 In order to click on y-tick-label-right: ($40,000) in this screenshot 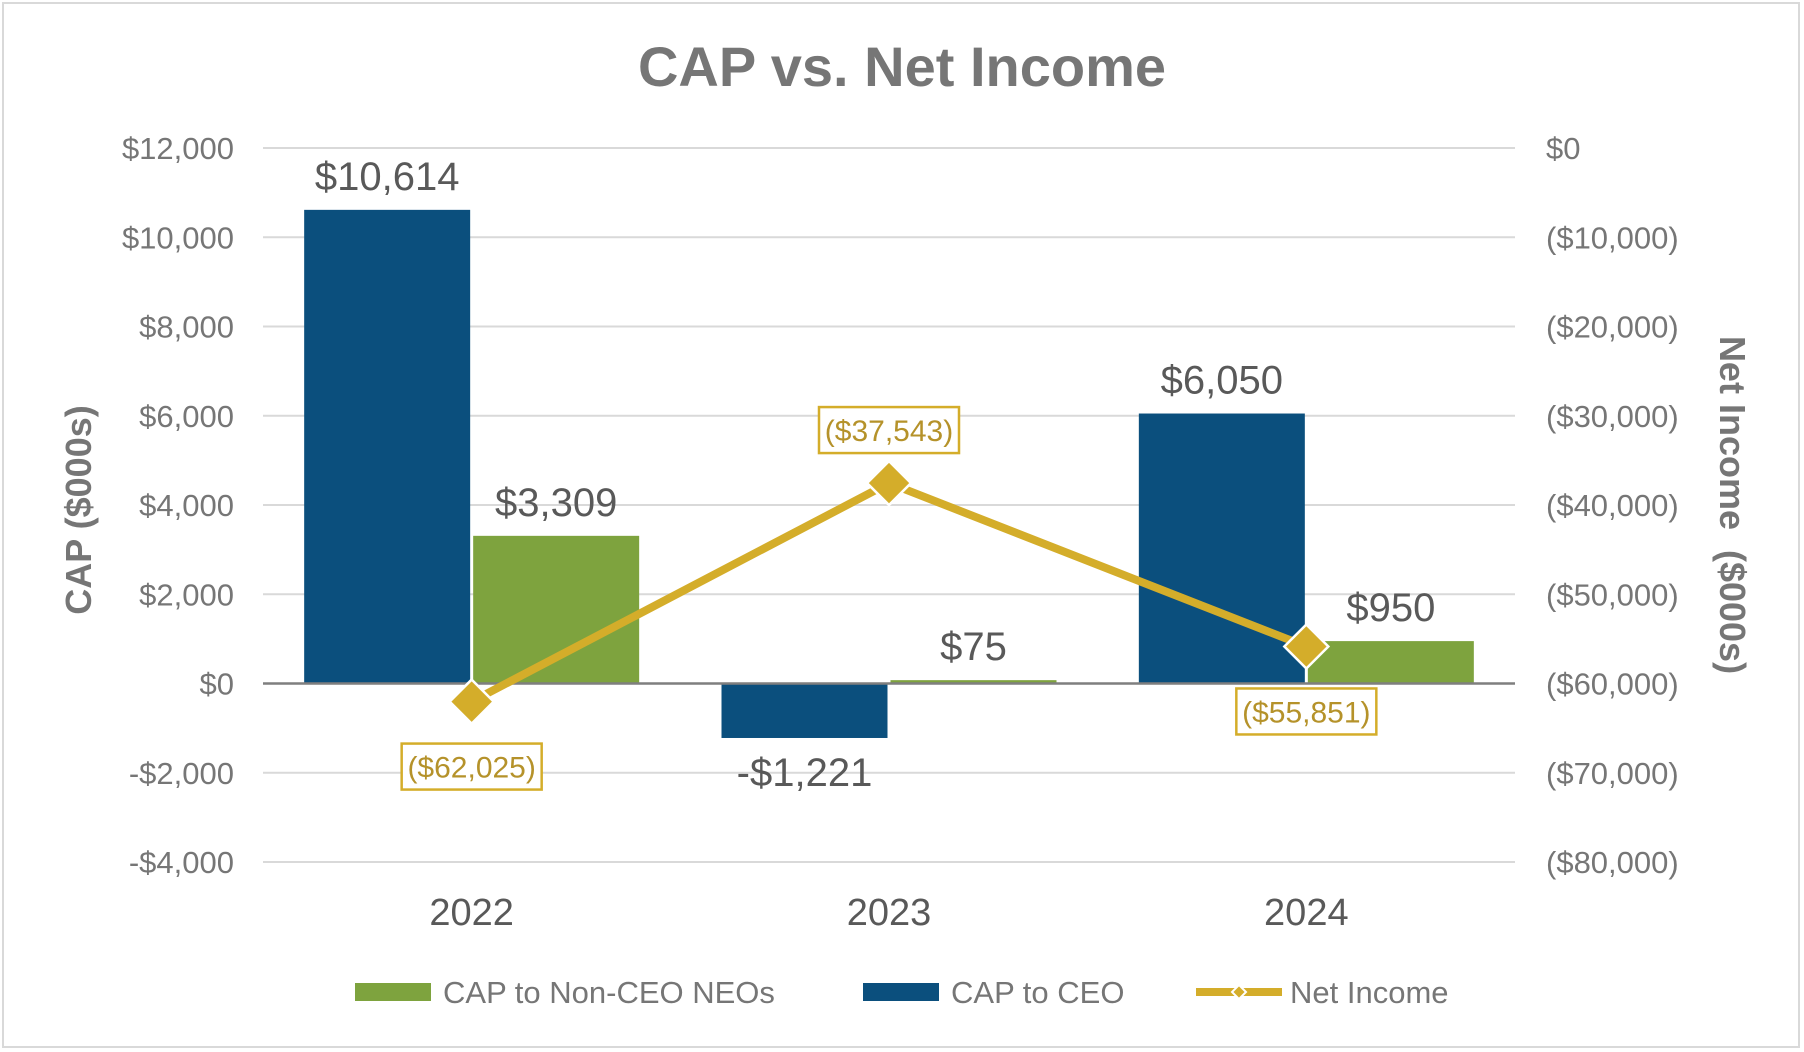, I will do `click(1612, 505)`.